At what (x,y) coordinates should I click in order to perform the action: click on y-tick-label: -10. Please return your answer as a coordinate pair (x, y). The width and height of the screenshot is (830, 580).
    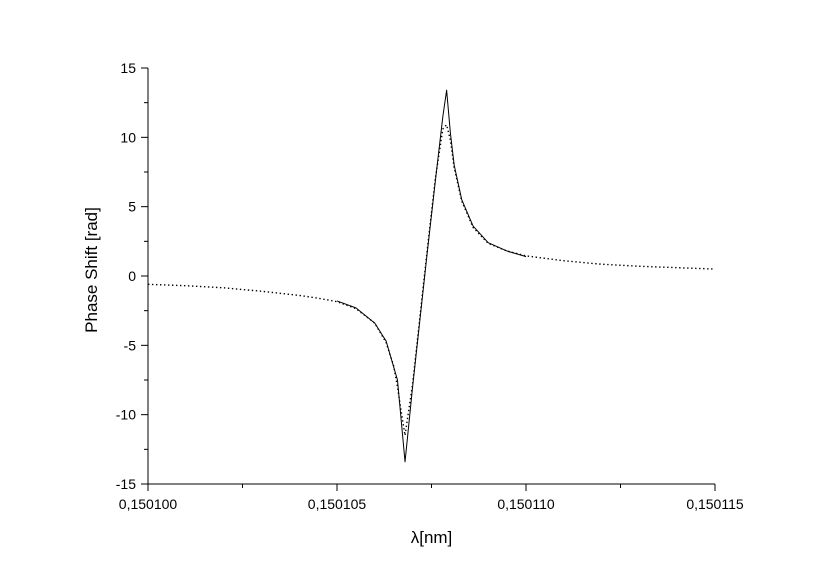
    Looking at the image, I should click on (126, 415).